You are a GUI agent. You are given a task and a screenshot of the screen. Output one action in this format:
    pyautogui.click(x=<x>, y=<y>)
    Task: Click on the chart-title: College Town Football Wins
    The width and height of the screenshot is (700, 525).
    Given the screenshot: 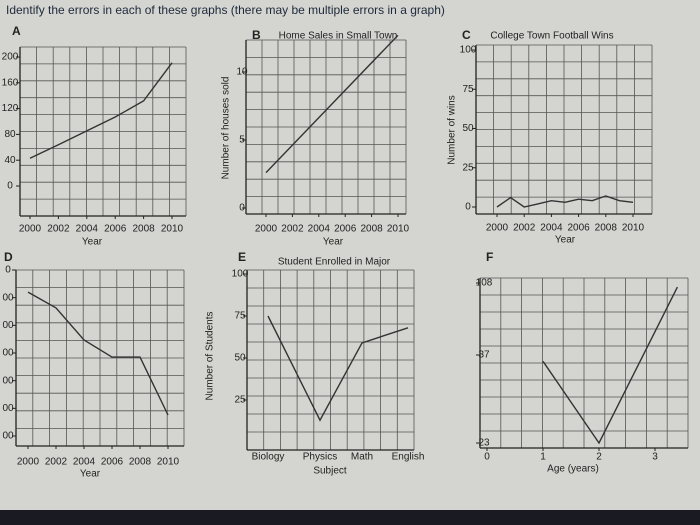 What is the action you would take?
    pyautogui.click(x=551, y=36)
    